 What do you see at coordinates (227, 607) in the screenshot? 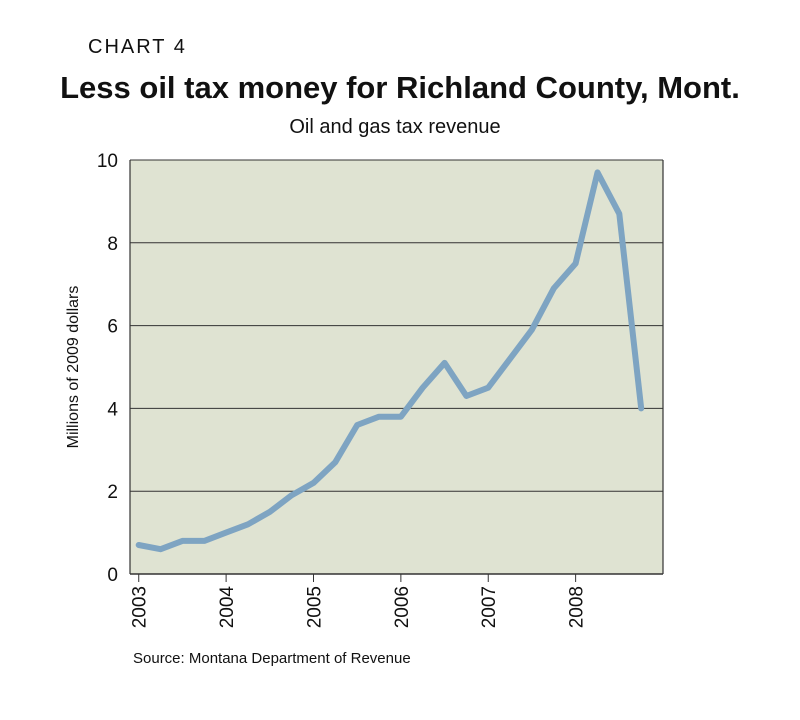
I see `x-tick-label-2004: 2004` at bounding box center [227, 607].